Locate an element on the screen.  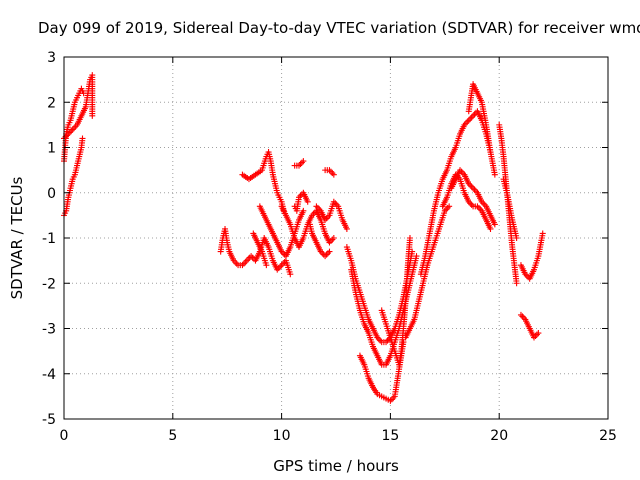
x-tick-label: 20 is located at coordinates (499, 436).